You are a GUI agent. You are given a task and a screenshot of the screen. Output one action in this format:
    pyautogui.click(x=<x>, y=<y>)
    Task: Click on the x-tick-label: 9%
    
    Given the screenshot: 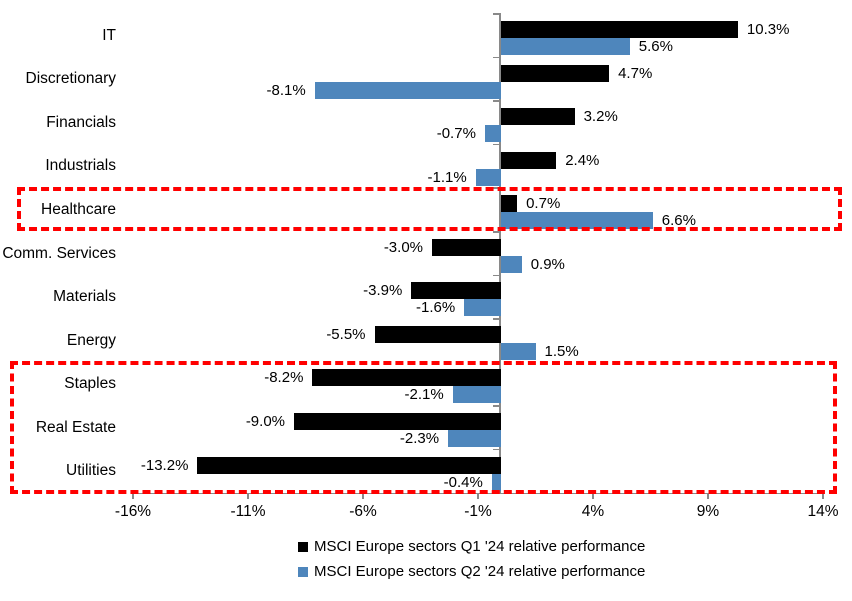 What is the action you would take?
    pyautogui.click(x=708, y=511)
    